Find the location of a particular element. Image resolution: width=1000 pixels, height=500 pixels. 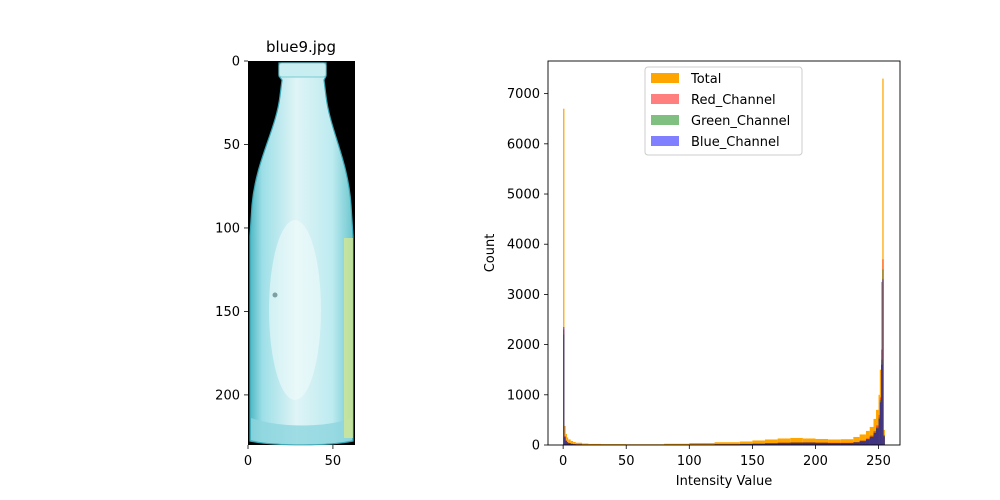

image-tick-labels: 0 50 0 50 100 150 200 is located at coordinates (278, 262).